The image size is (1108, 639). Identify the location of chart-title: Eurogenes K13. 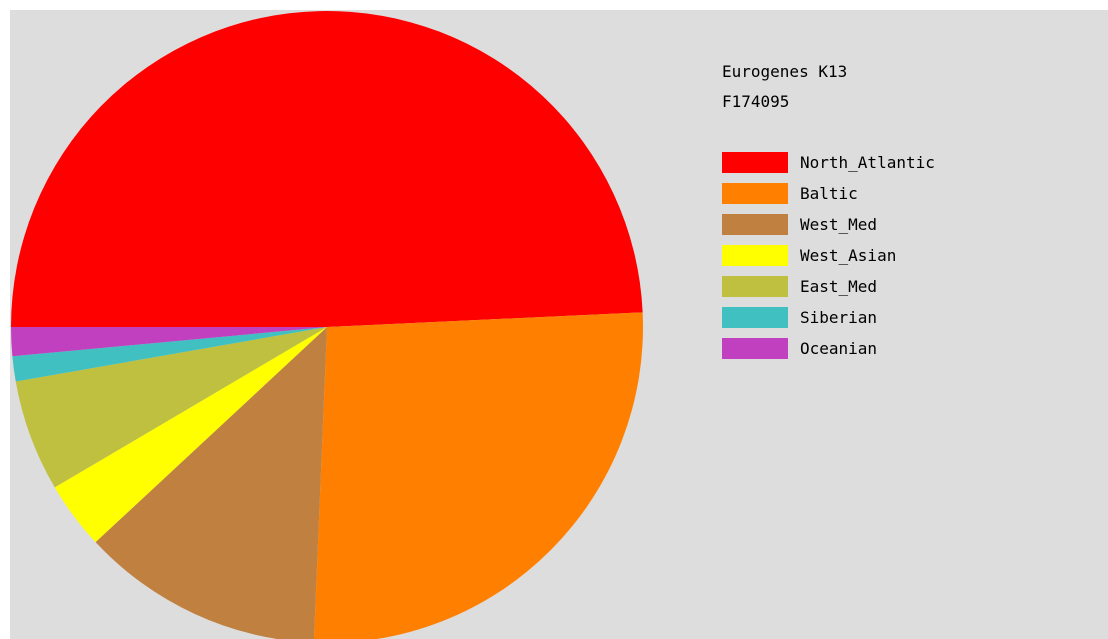
(785, 71).